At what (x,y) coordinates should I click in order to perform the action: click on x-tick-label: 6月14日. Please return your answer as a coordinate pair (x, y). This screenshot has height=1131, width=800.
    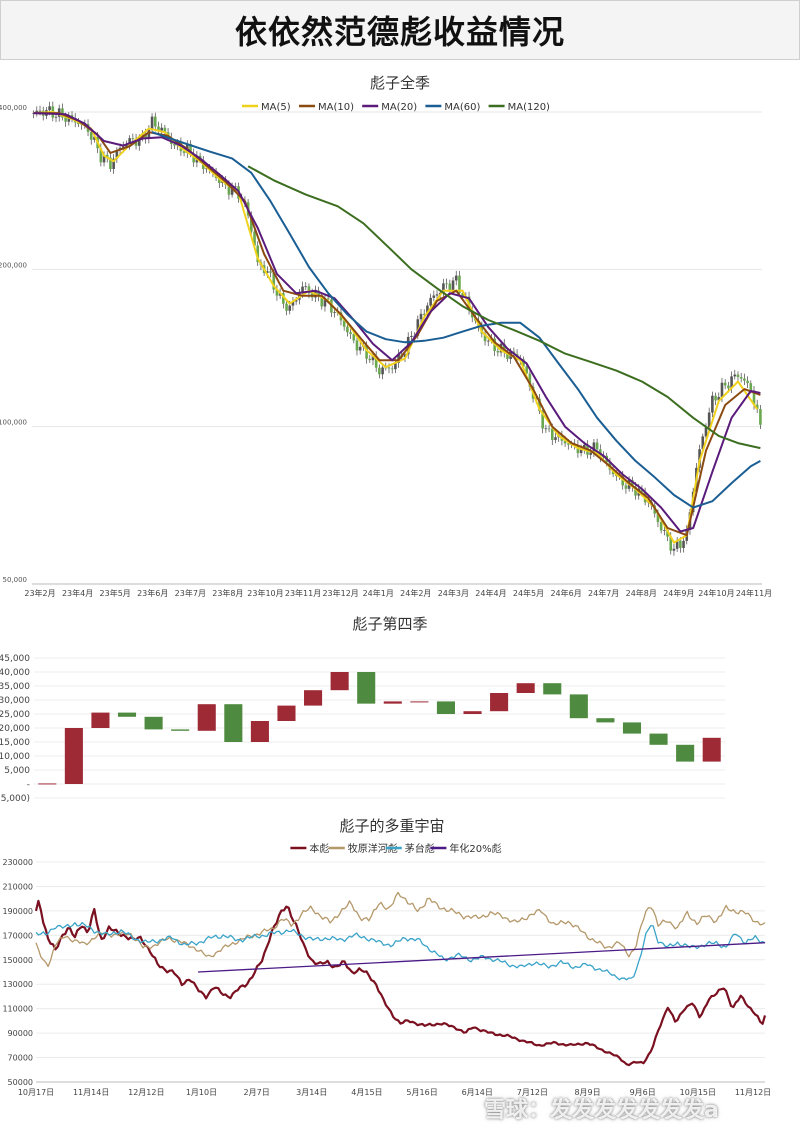
    Looking at the image, I should click on (477, 1092).